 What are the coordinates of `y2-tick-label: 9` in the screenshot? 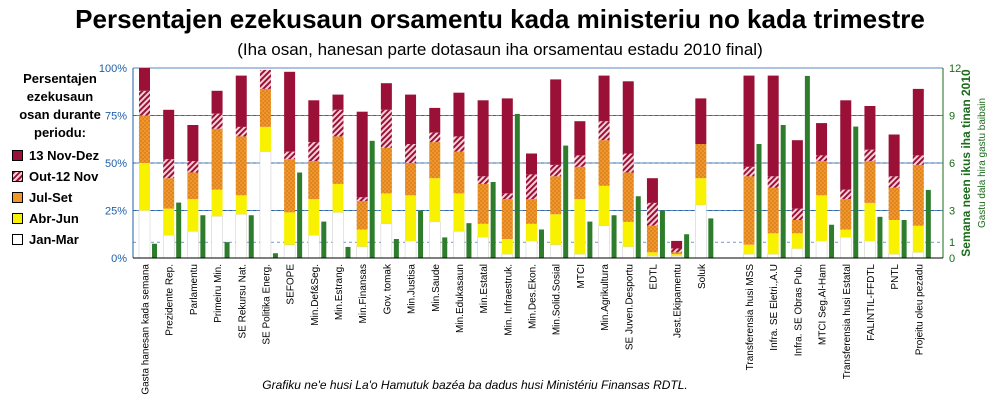 It's located at (952, 117).